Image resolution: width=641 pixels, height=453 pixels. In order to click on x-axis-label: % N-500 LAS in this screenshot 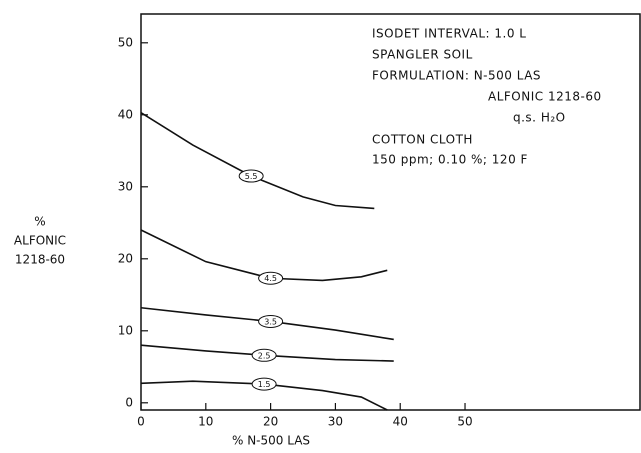, I will do `click(271, 441)`.